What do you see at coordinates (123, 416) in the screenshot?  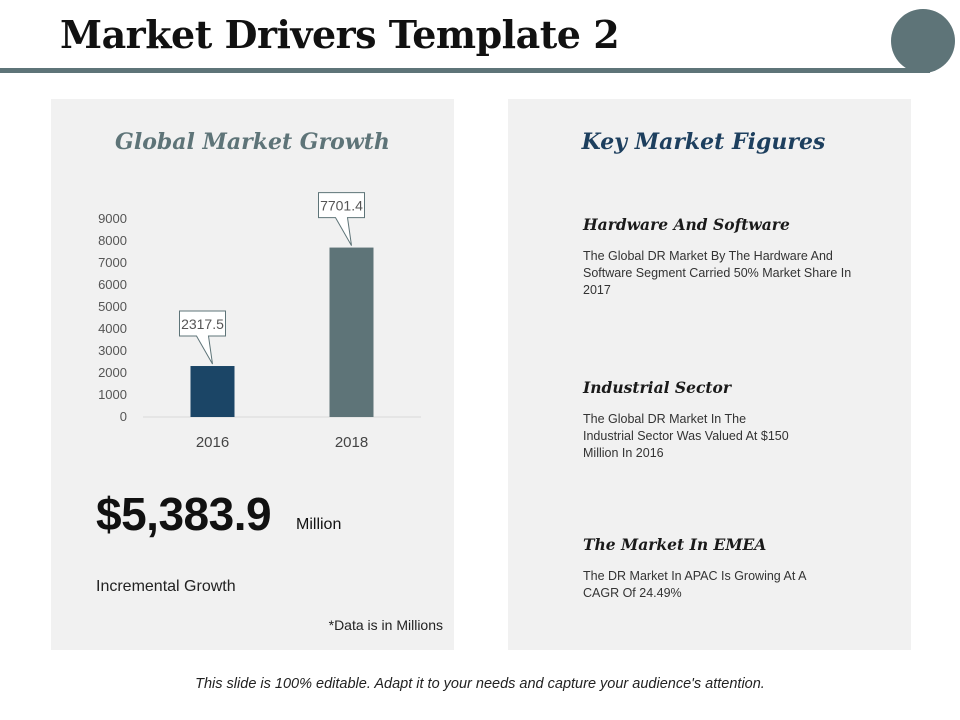 I see `y-tick-label: 0` at bounding box center [123, 416].